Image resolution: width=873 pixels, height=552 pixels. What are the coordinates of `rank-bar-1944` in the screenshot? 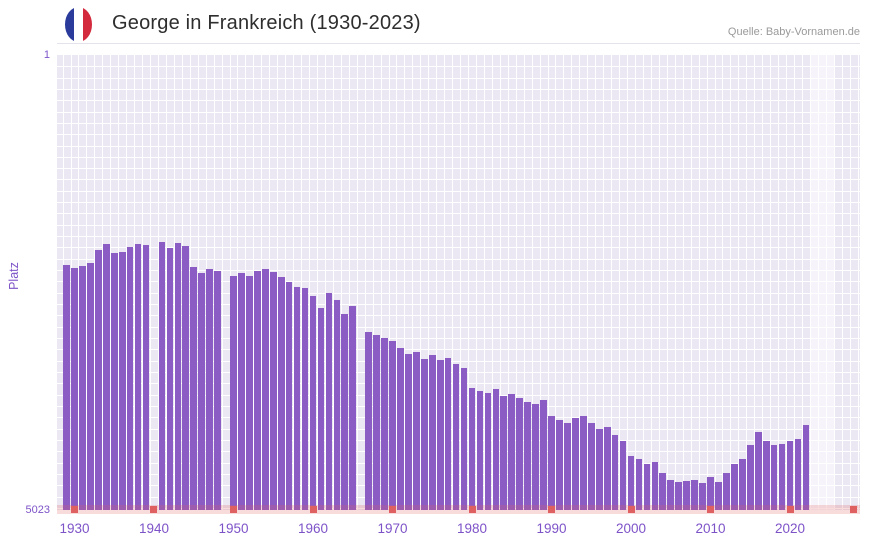 It's located at (186, 378).